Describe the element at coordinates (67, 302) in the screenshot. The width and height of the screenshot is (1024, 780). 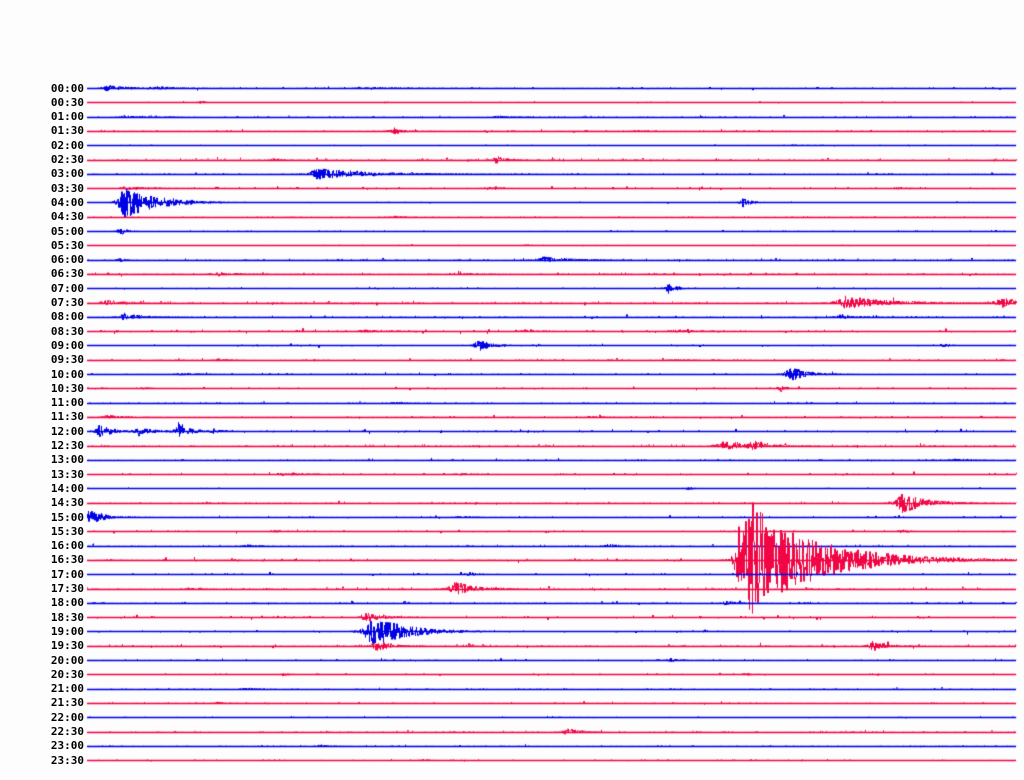
I see `time-label: 07:30` at that location.